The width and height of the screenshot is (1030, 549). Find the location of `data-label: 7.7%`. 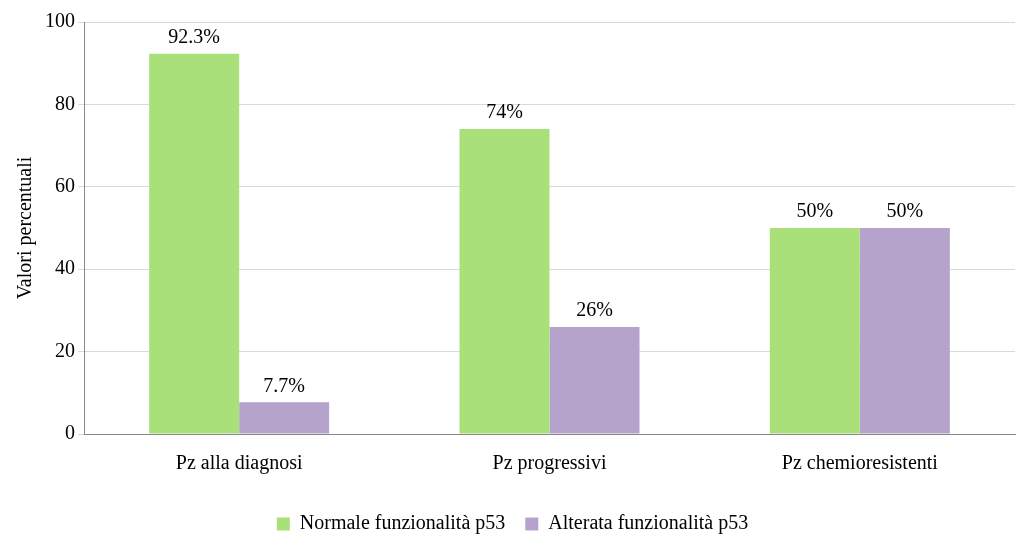

data-label: 7.7% is located at coordinates (284, 384).